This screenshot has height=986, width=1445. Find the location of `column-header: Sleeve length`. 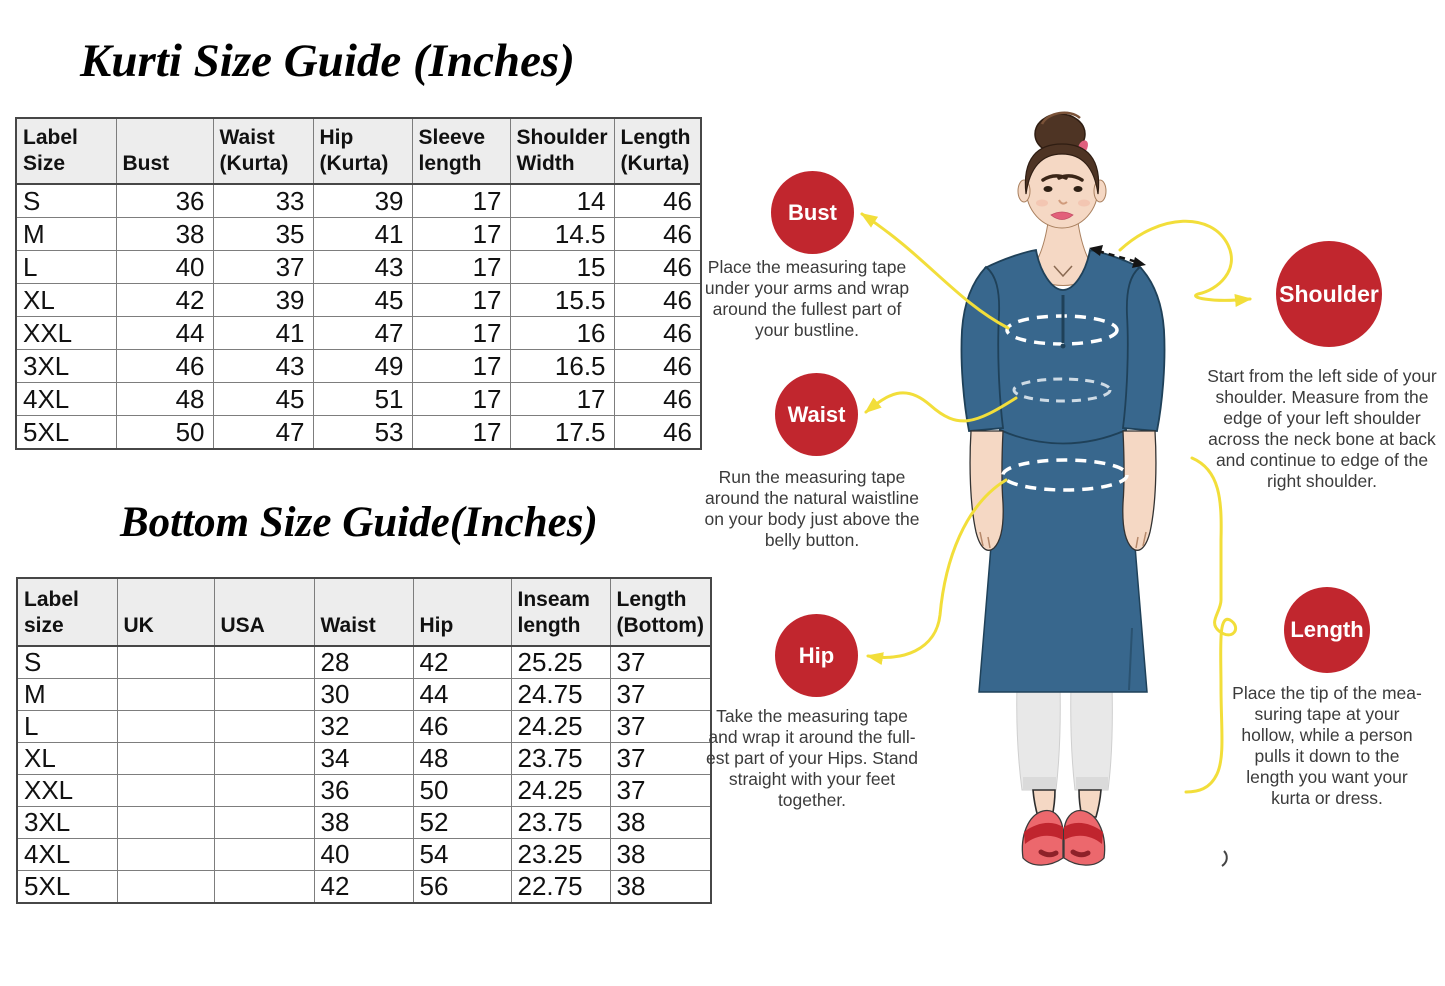

column-header: Sleeve length is located at coordinates (461, 151).